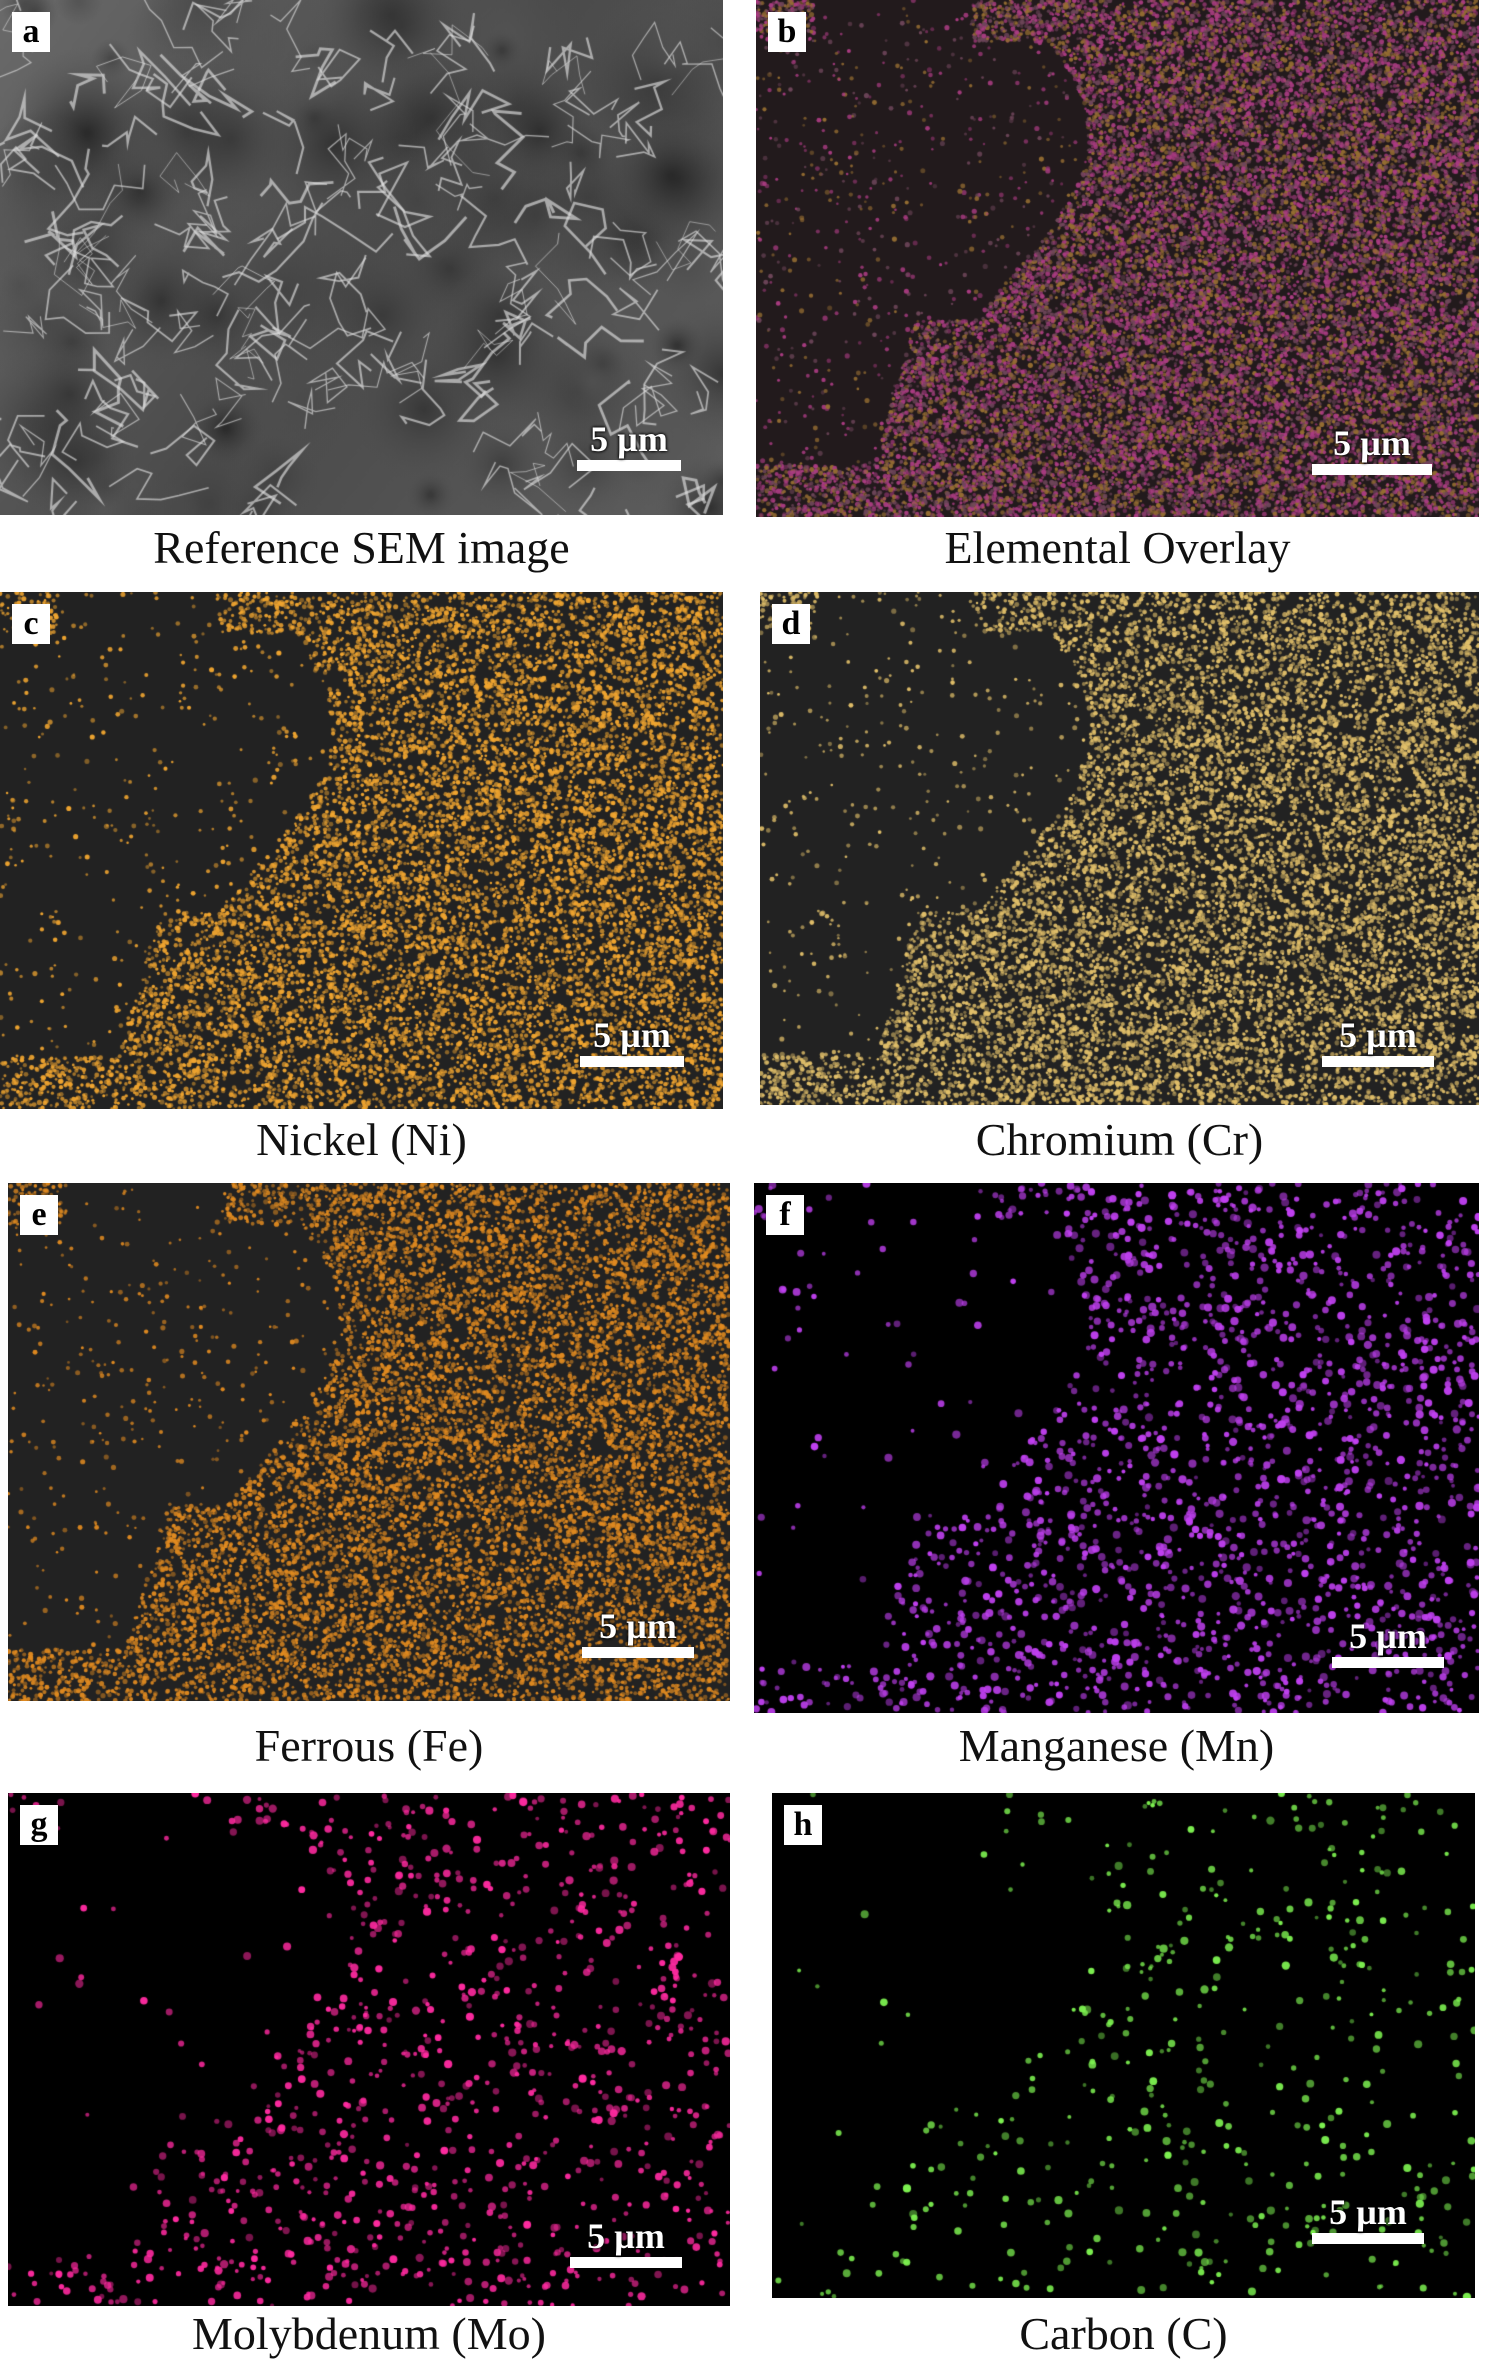 The width and height of the screenshot is (1496, 2364). I want to click on panel-b-elemental-overlay: b 5 µm, so click(1117, 258).